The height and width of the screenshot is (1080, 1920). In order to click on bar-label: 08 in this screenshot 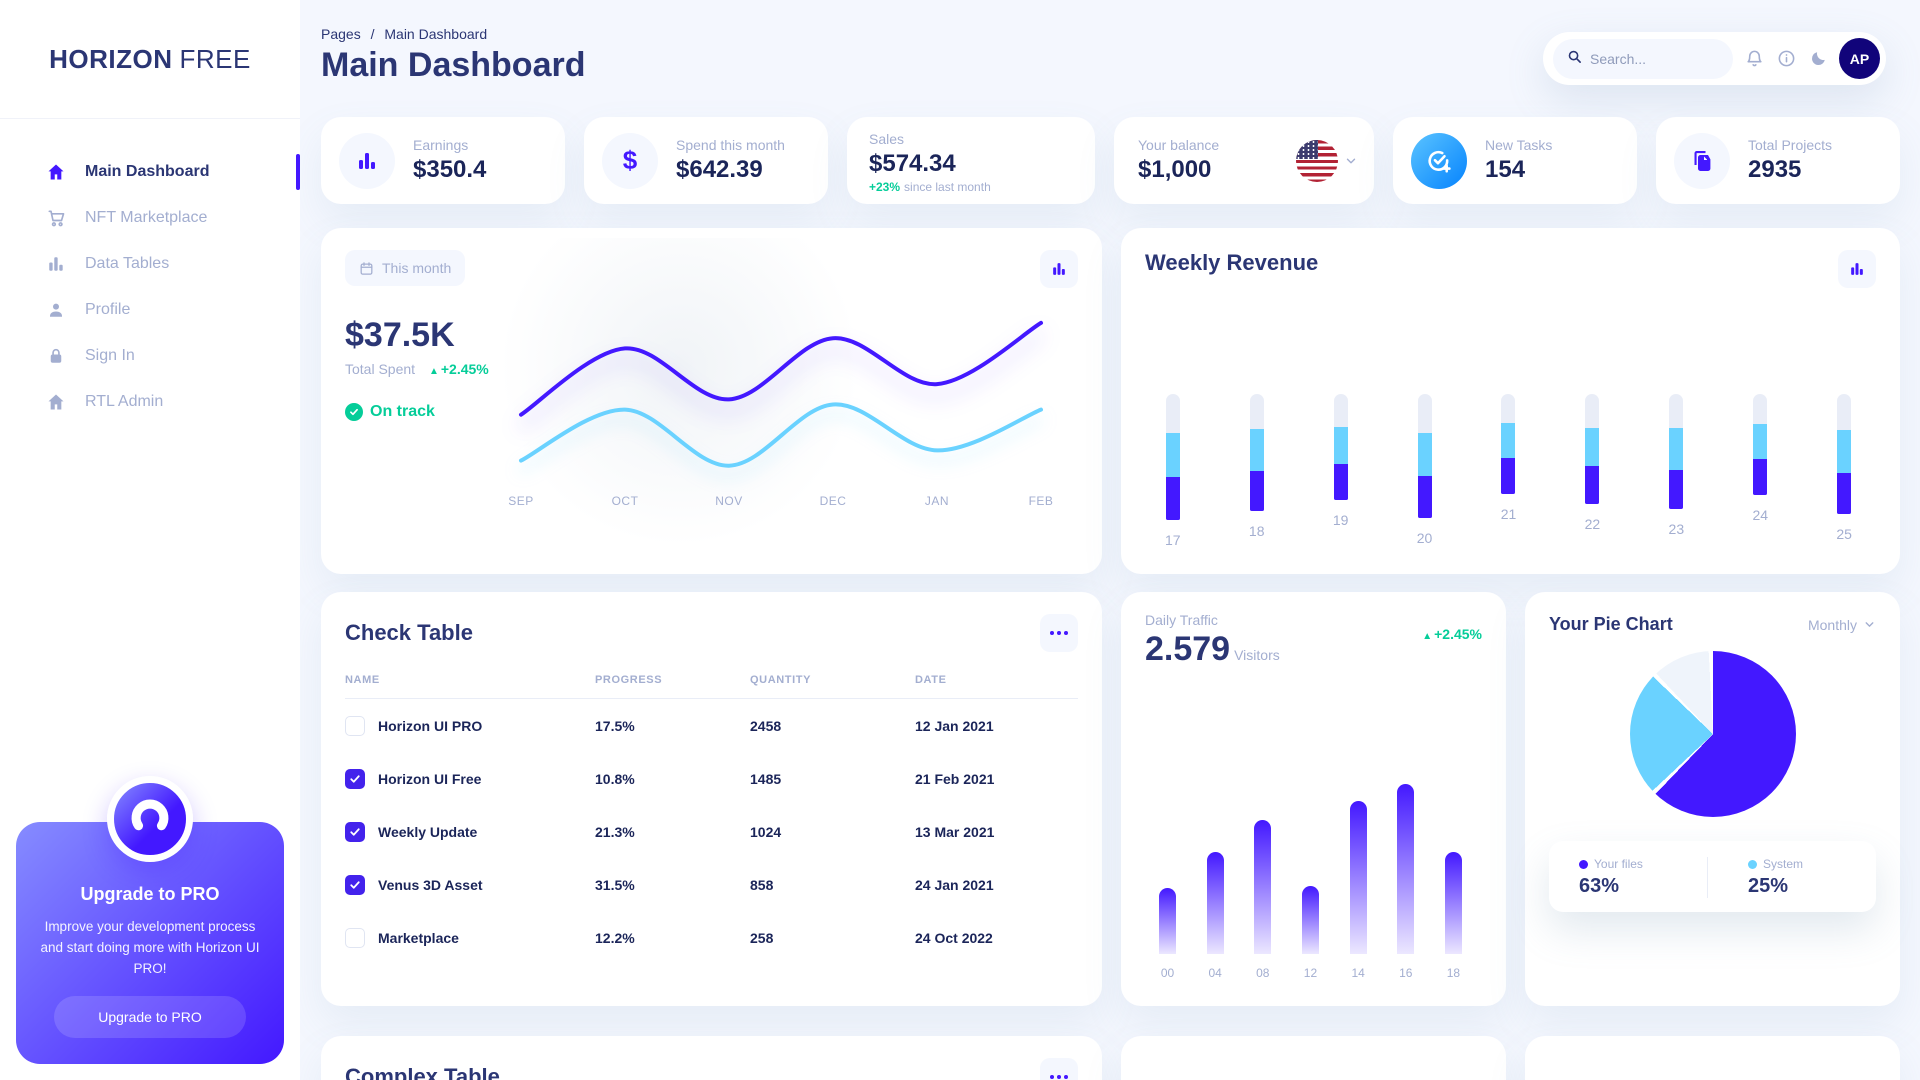, I will do `click(1263, 973)`.